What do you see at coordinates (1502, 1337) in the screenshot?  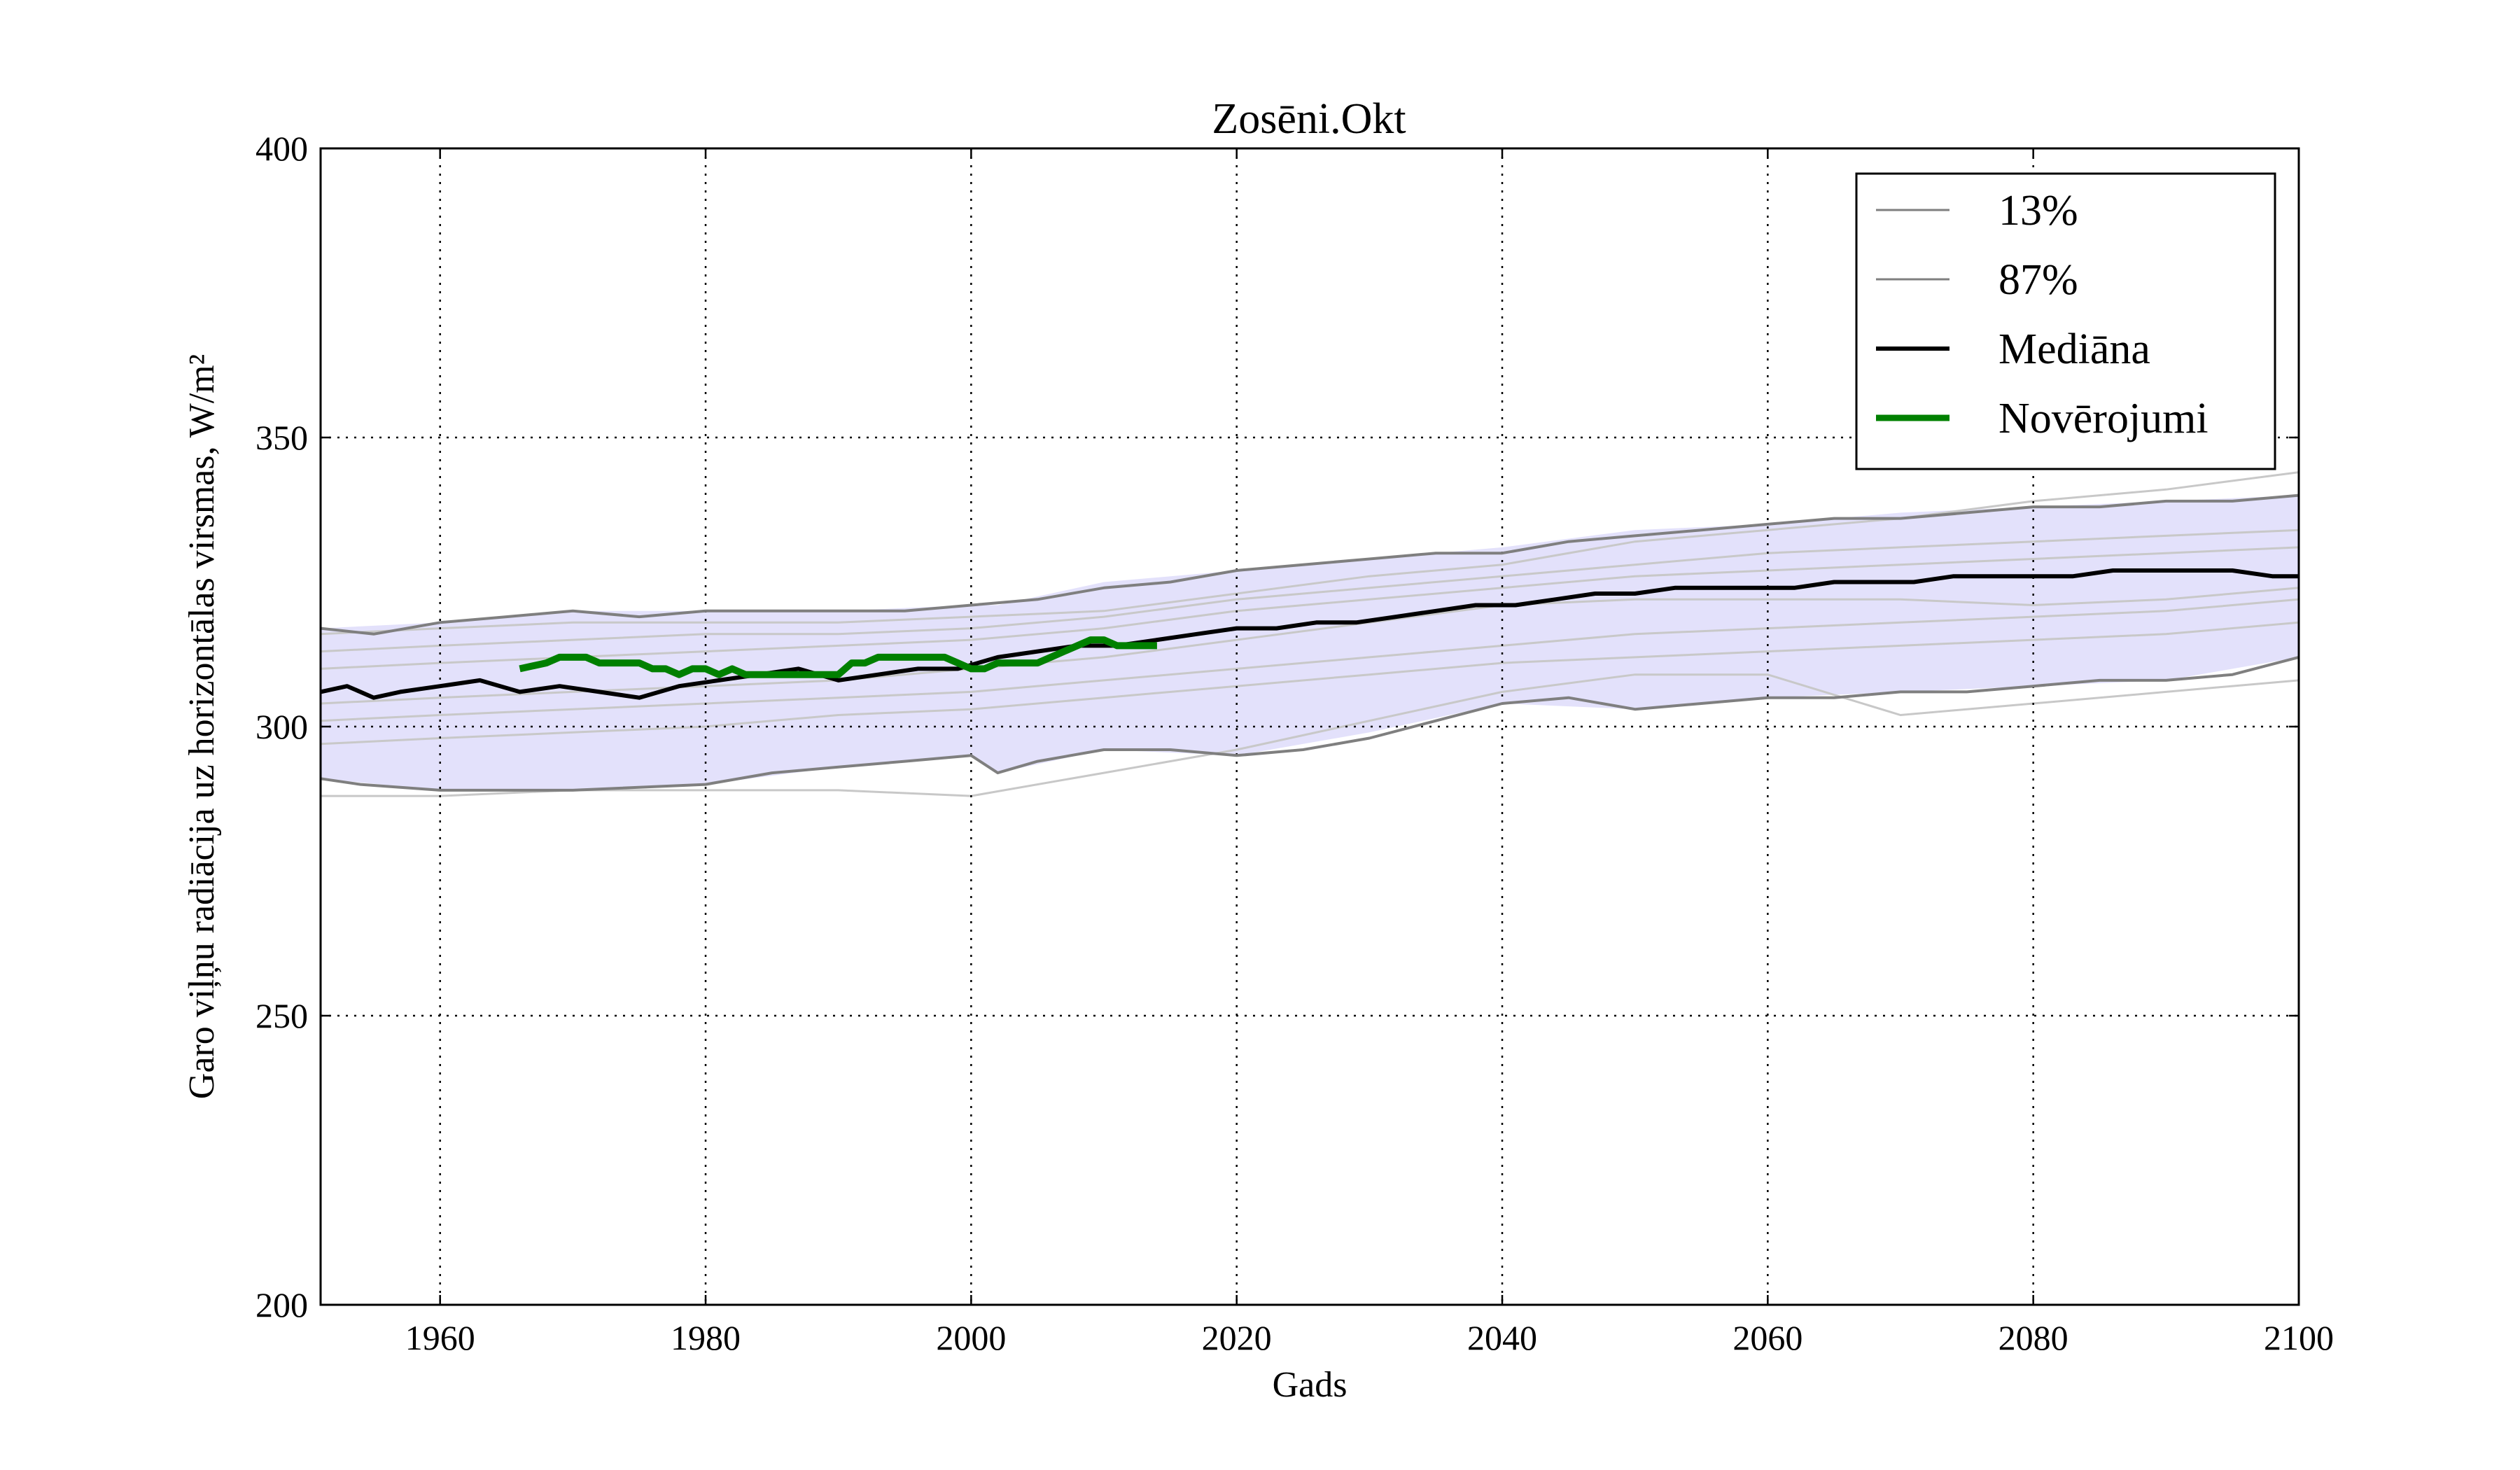 I see `x-tick-label: 2040` at bounding box center [1502, 1337].